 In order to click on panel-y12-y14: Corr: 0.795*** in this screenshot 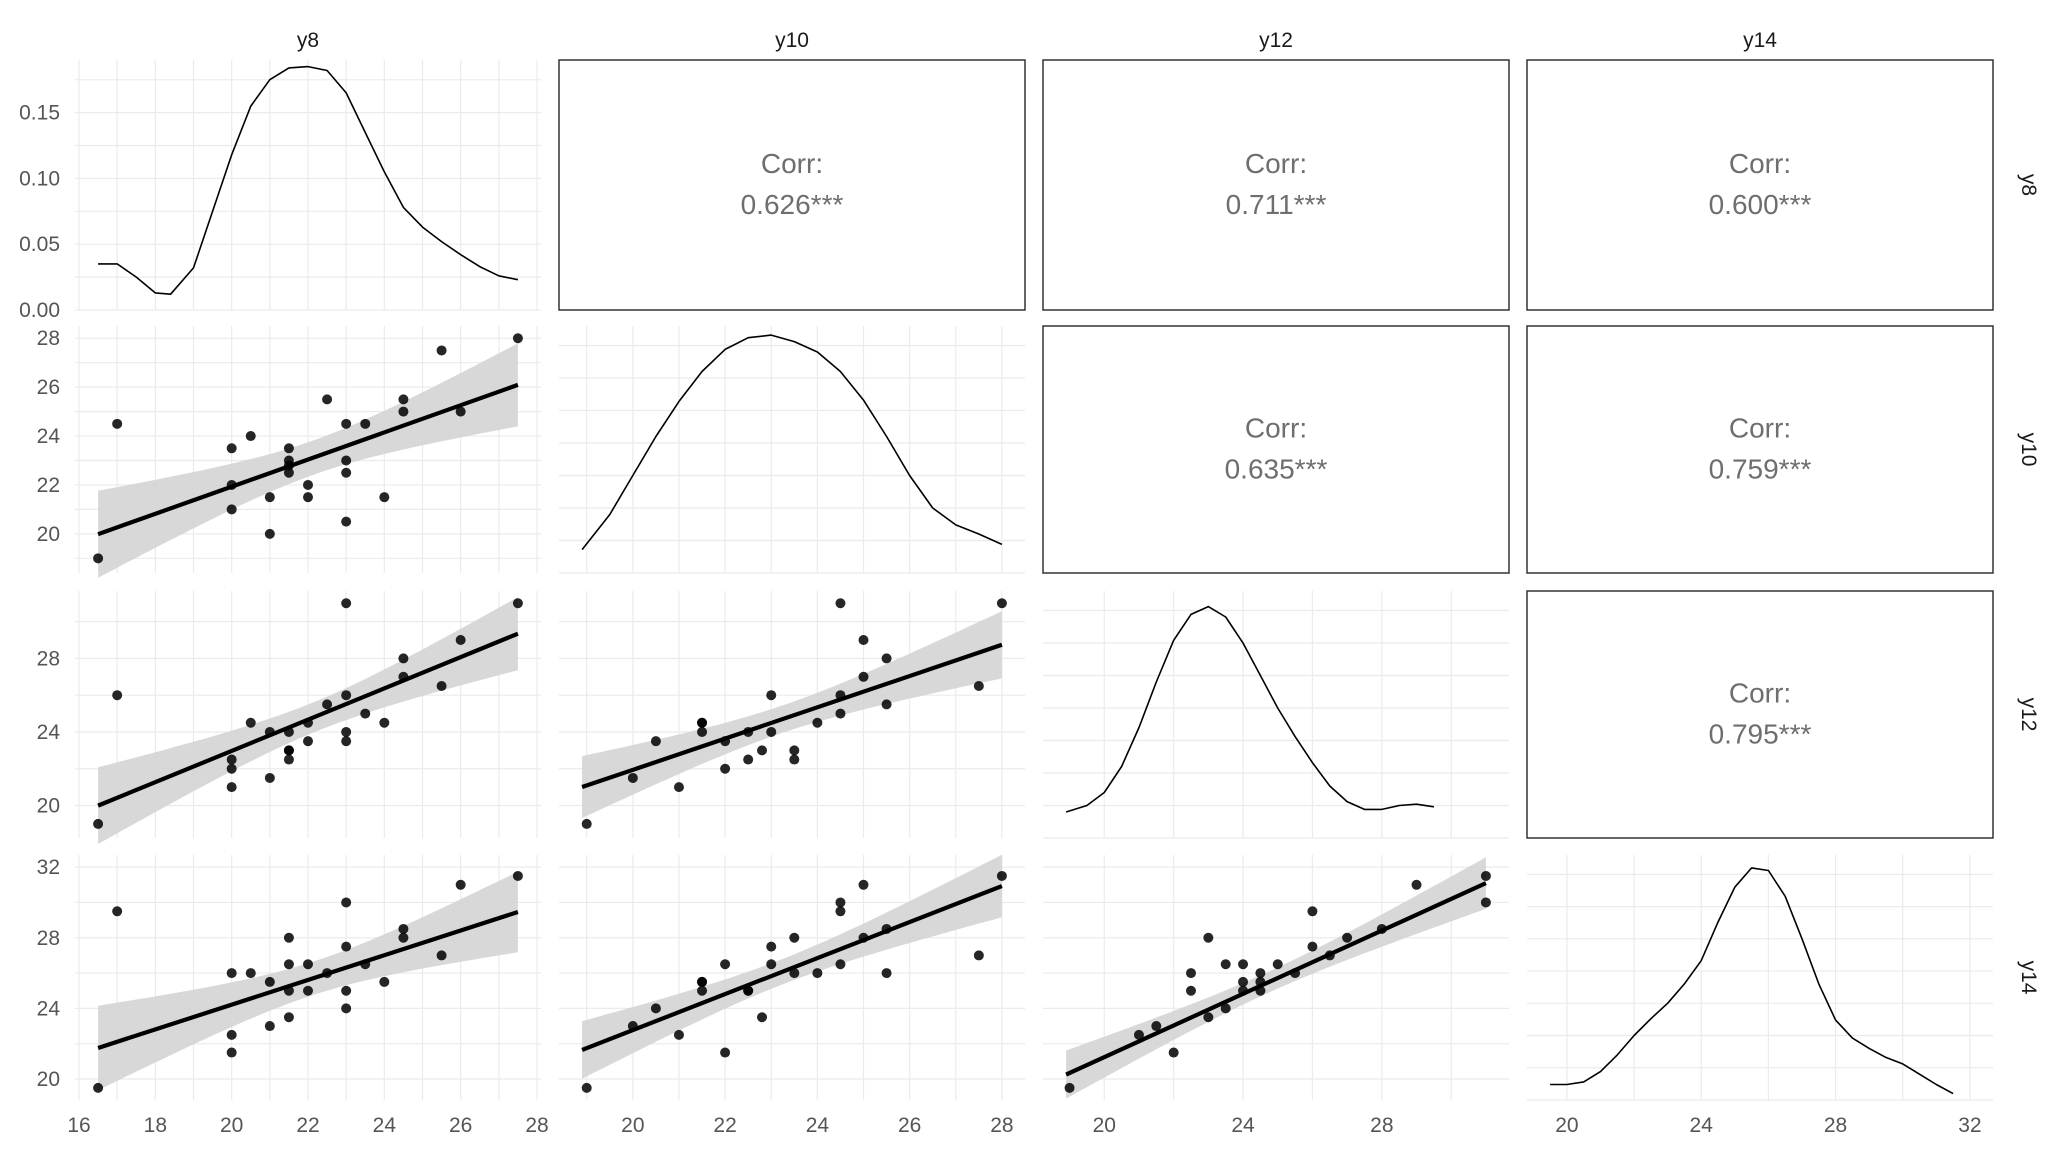, I will do `click(1760, 714)`.